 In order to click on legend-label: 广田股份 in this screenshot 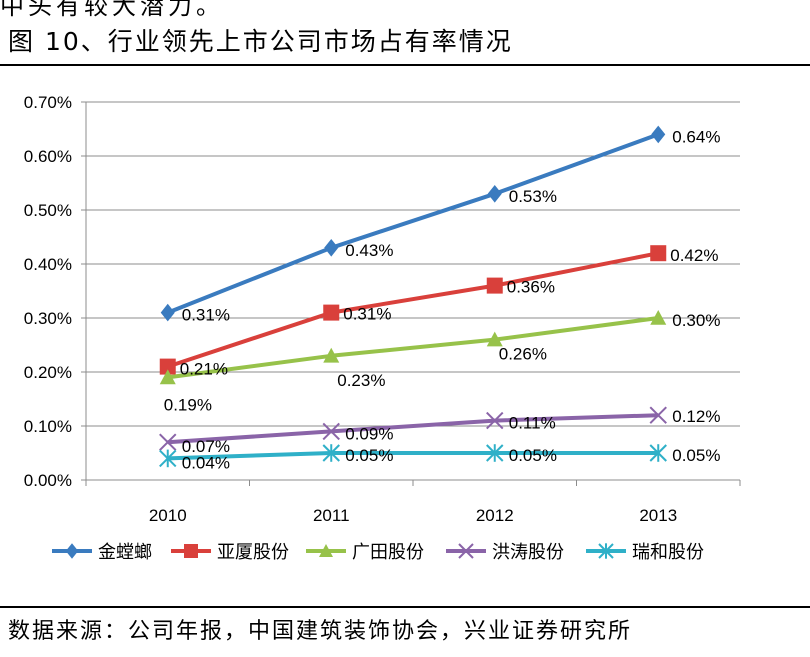, I will do `click(388, 552)`.